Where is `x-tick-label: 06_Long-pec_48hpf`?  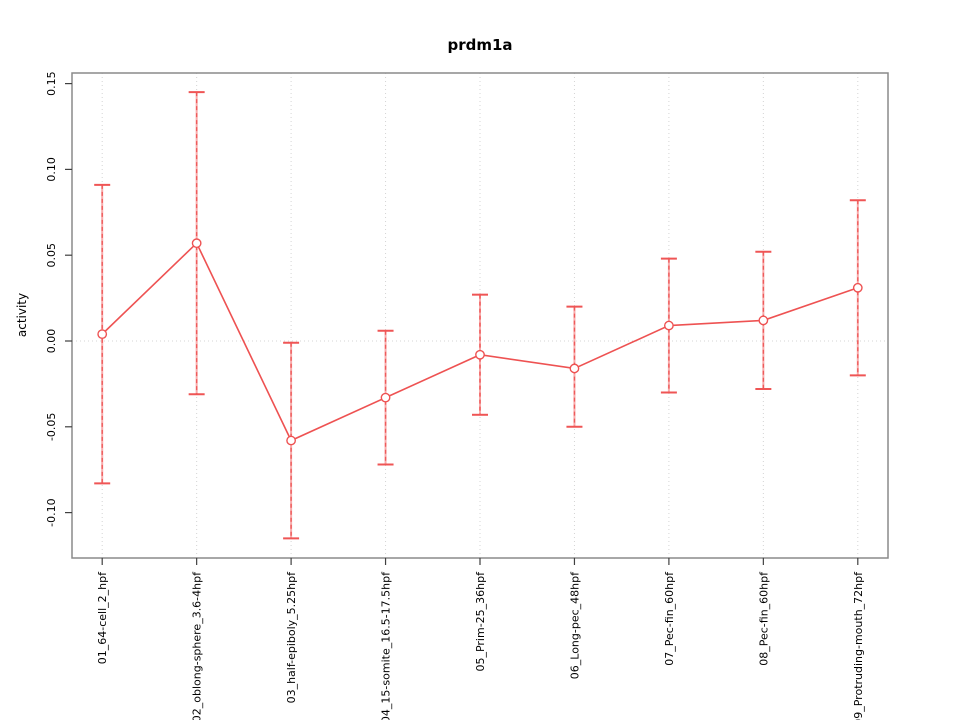 x-tick-label: 06_Long-pec_48hpf is located at coordinates (574, 625).